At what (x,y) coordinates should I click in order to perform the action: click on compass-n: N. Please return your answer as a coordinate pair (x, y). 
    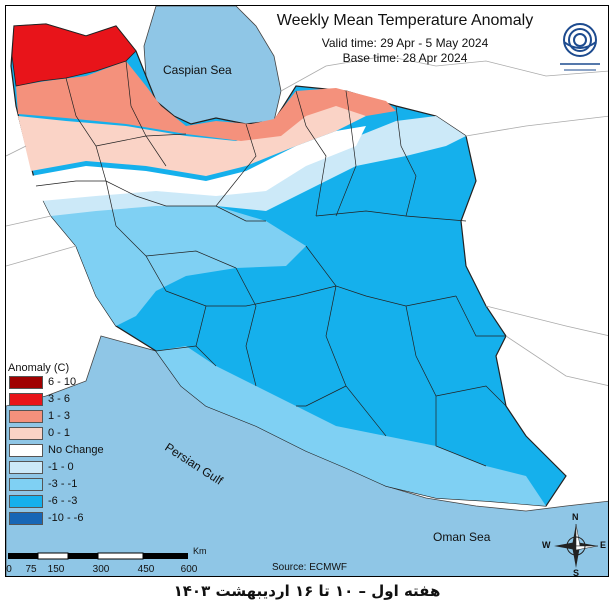
    Looking at the image, I should click on (575, 517).